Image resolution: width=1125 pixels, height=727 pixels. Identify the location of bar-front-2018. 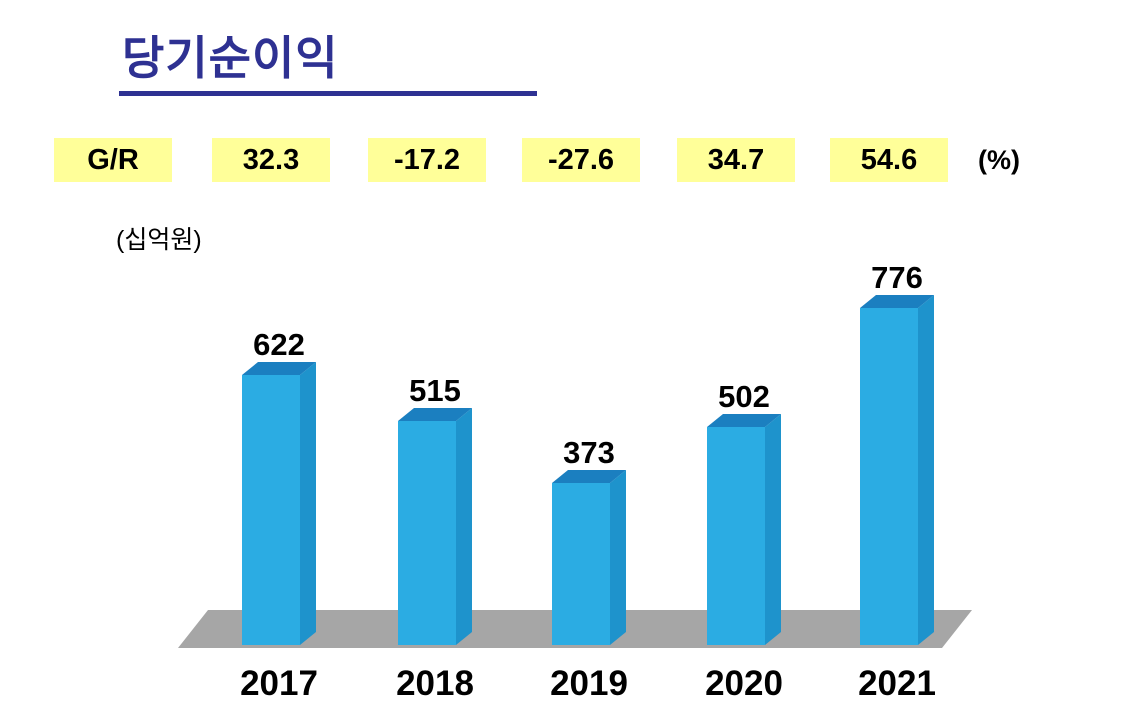
(427, 533).